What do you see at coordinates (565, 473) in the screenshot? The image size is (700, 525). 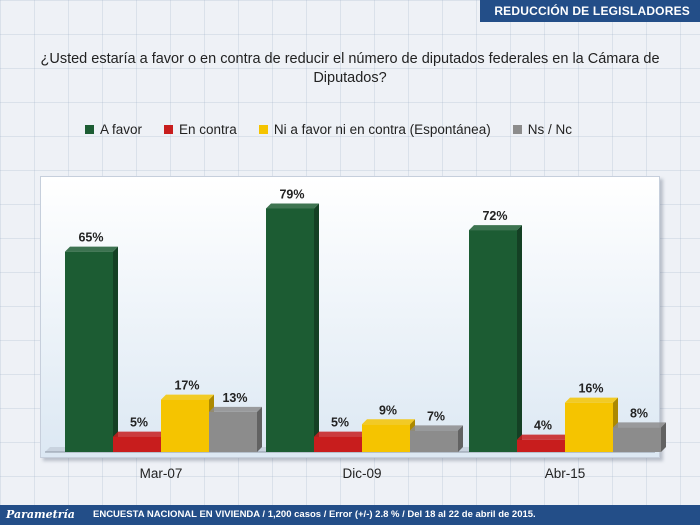 I see `x-tick-label-abr-15: Abr-15` at bounding box center [565, 473].